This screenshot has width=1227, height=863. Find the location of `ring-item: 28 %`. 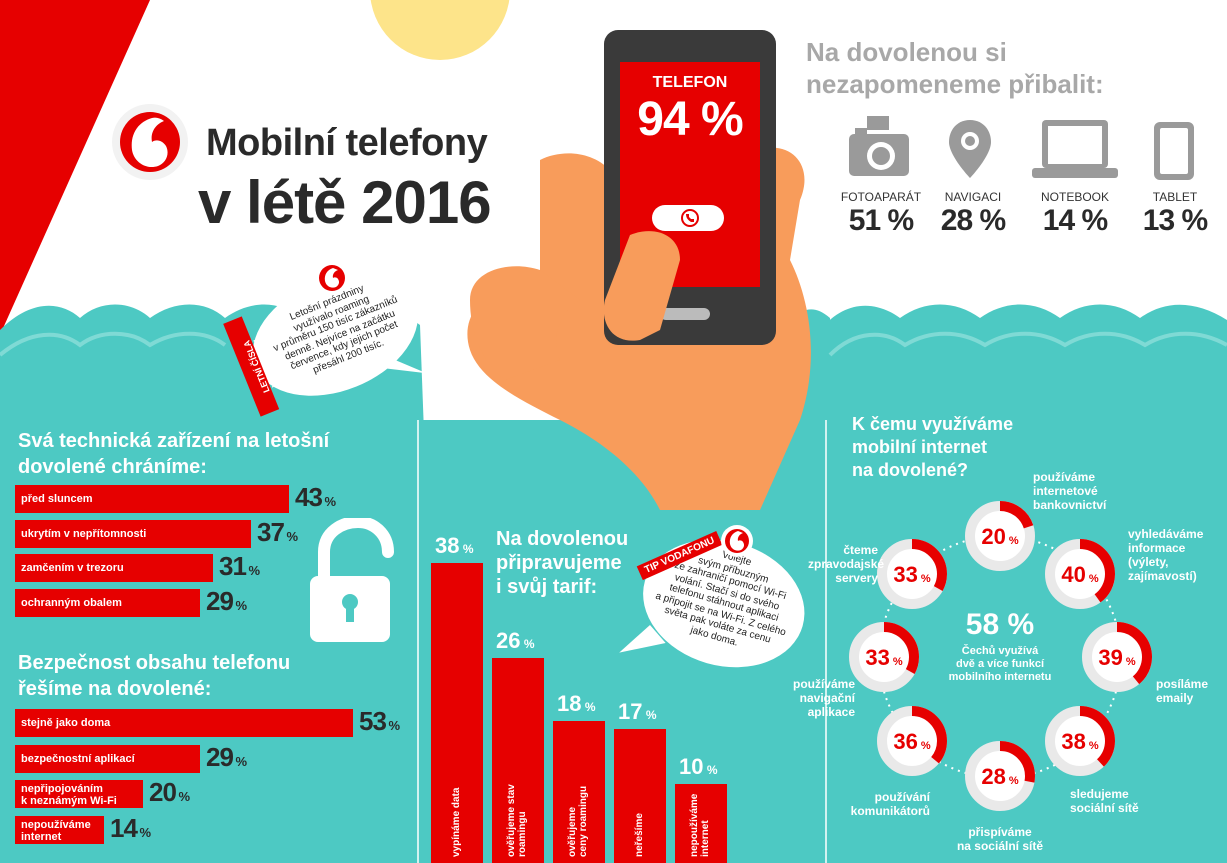

ring-item: 28 % is located at coordinates (1000, 776).